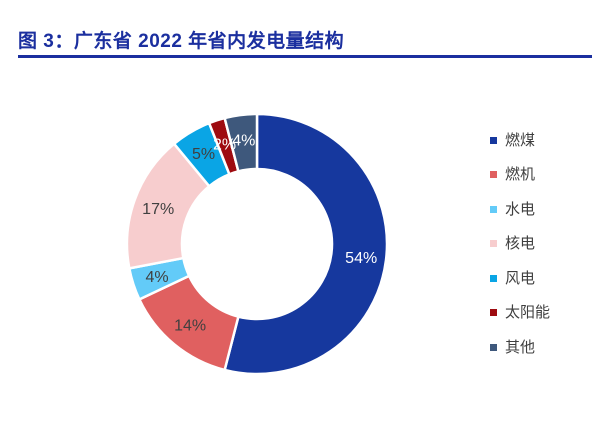 Image resolution: width=610 pixels, height=422 pixels. I want to click on legend-swatch-gas-turbine, so click(493, 175).